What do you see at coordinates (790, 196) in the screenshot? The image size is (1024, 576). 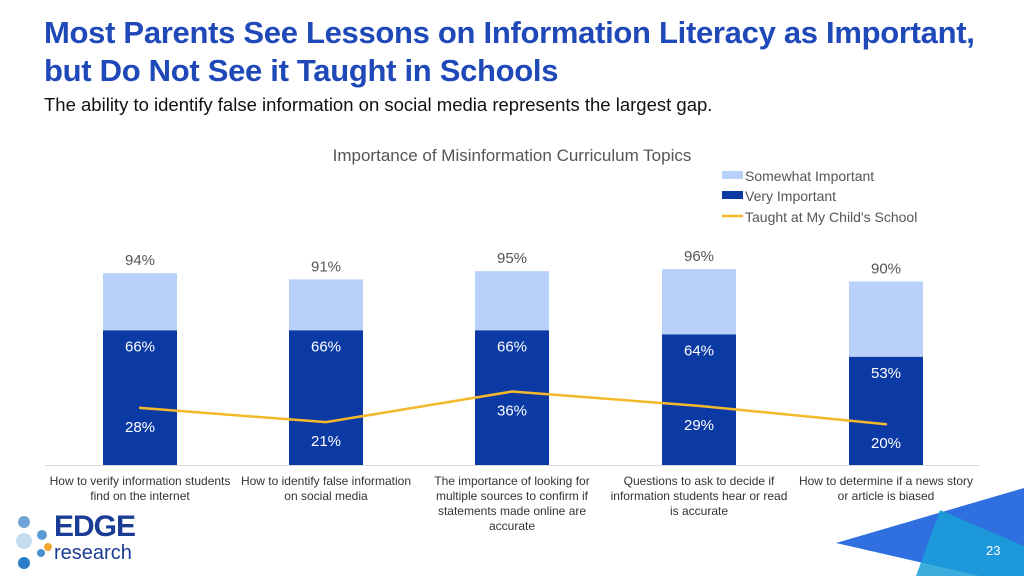 I see `legend-label-1: Very Important` at bounding box center [790, 196].